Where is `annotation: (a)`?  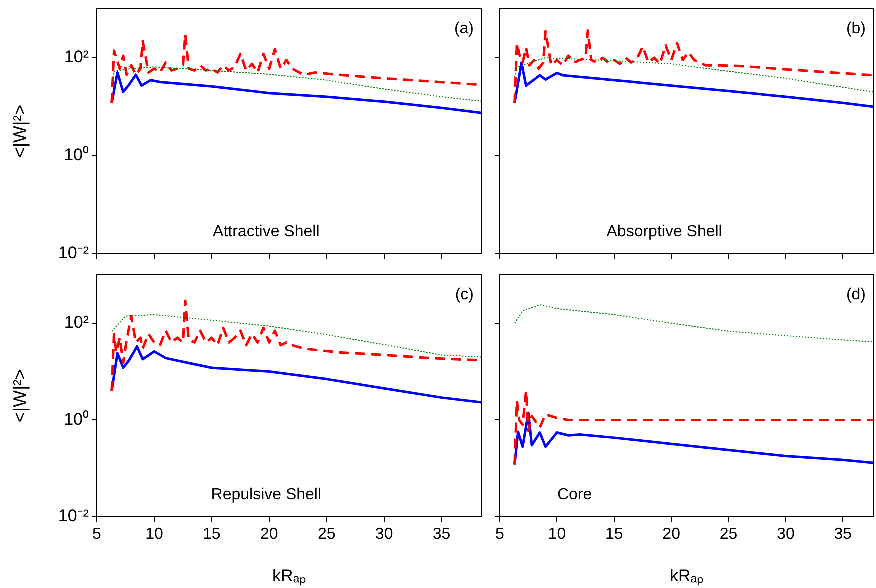 annotation: (a) is located at coordinates (464, 29).